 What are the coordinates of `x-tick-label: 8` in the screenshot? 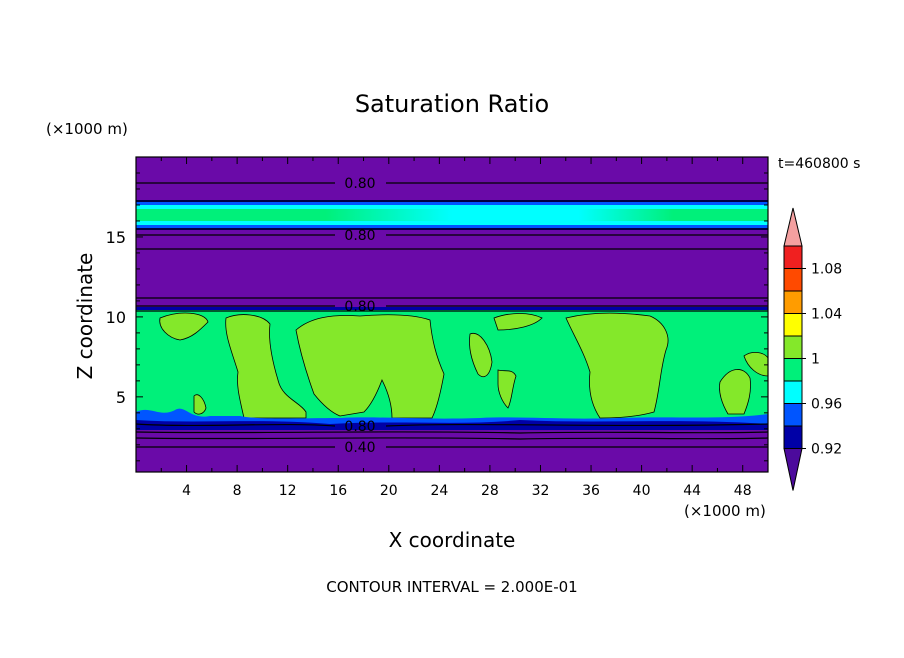 It's located at (237, 491).